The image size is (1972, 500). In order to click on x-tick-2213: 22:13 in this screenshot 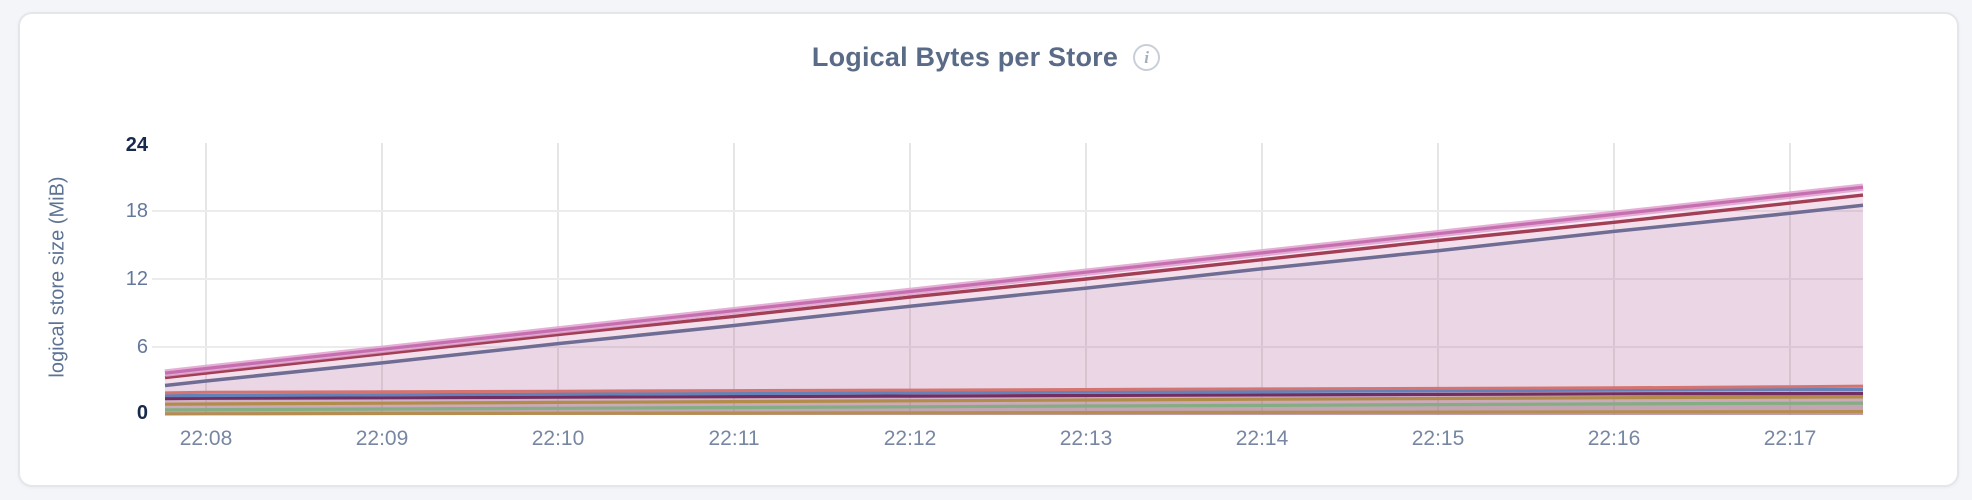, I will do `click(1086, 438)`.